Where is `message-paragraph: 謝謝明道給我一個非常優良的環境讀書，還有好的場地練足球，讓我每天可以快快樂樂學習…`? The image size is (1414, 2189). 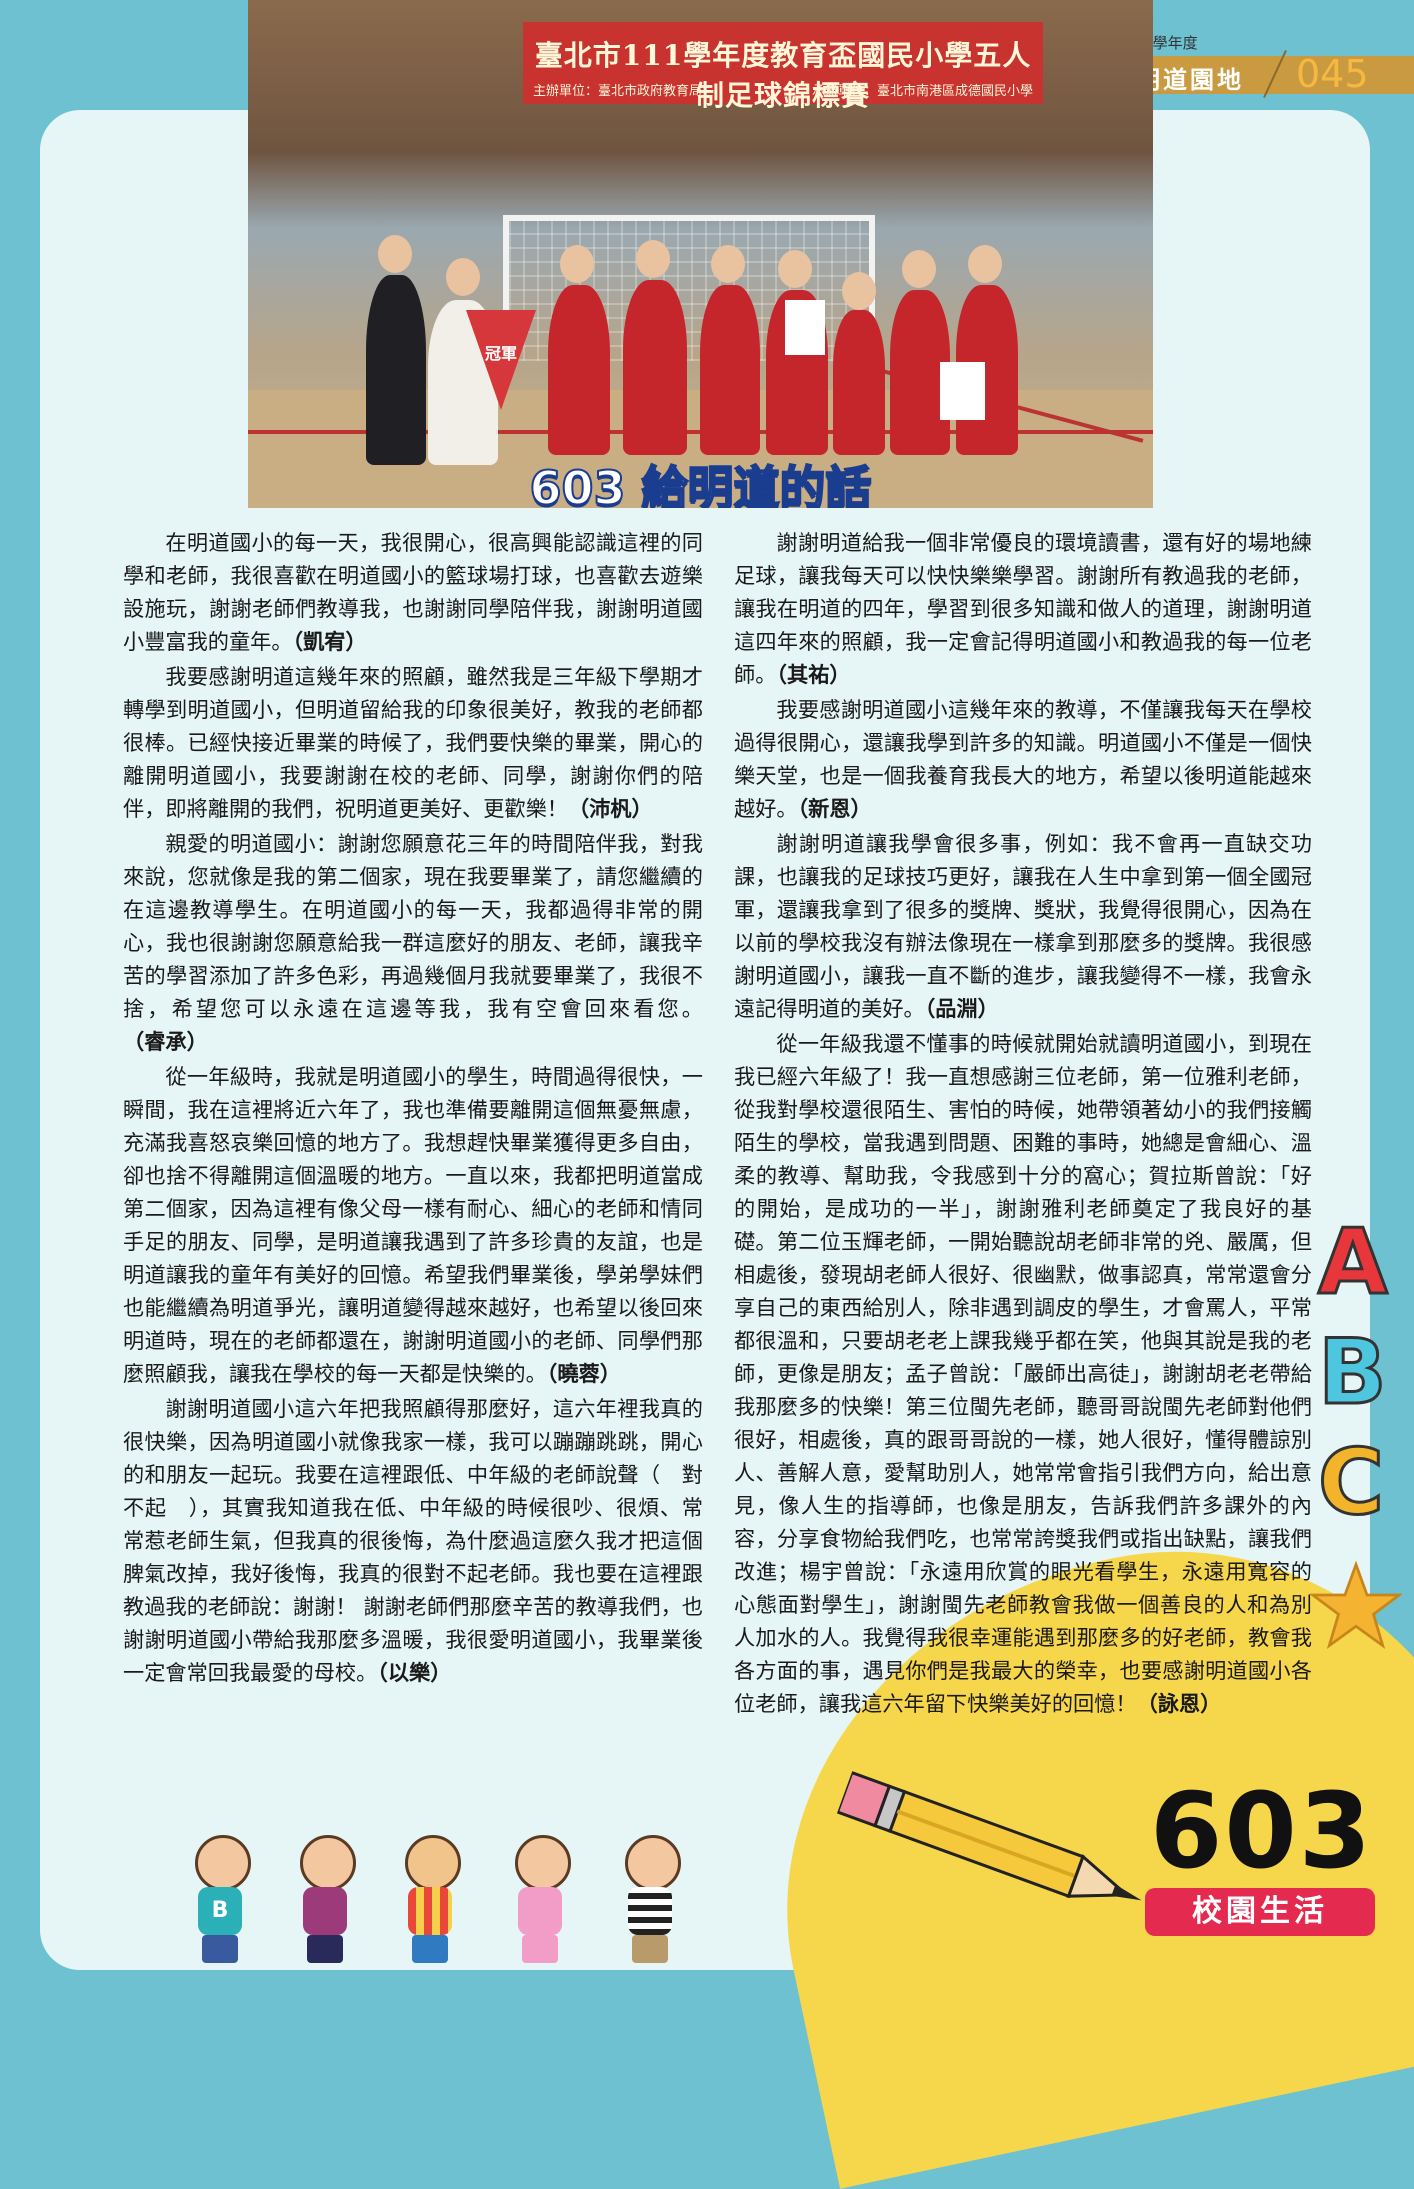
message-paragraph: 謝謝明道給我一個非常優良的環境讀書，還有好的場地練足球，讓我每天可以快快樂樂學習… is located at coordinates (1023, 608).